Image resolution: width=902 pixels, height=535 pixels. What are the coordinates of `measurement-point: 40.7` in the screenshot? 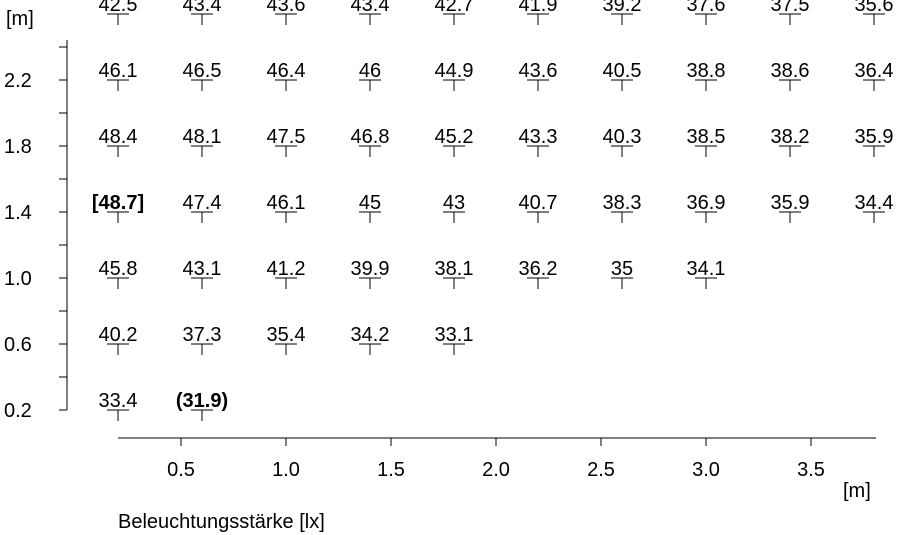 It's located at (538, 207).